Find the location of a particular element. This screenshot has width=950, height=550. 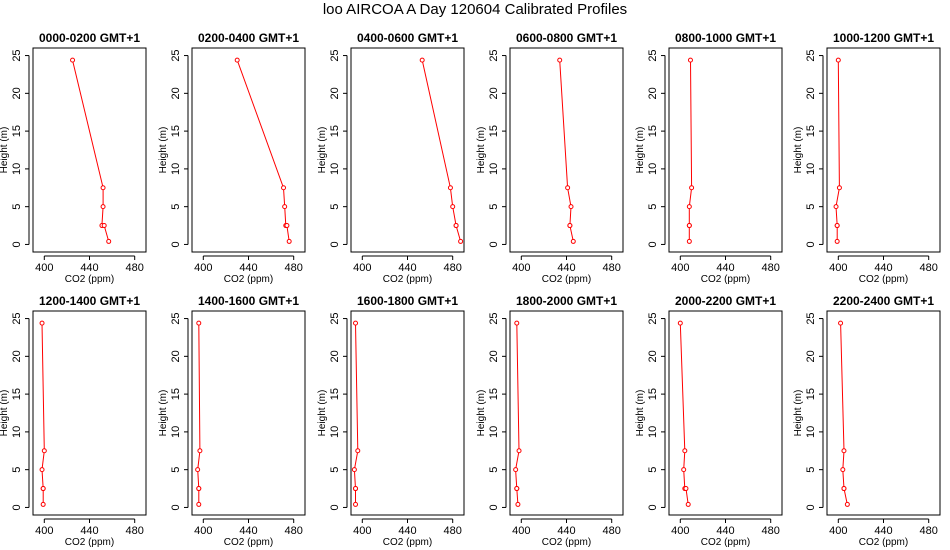

panel-title: 2200-2400 GMT+1 is located at coordinates (883, 301).